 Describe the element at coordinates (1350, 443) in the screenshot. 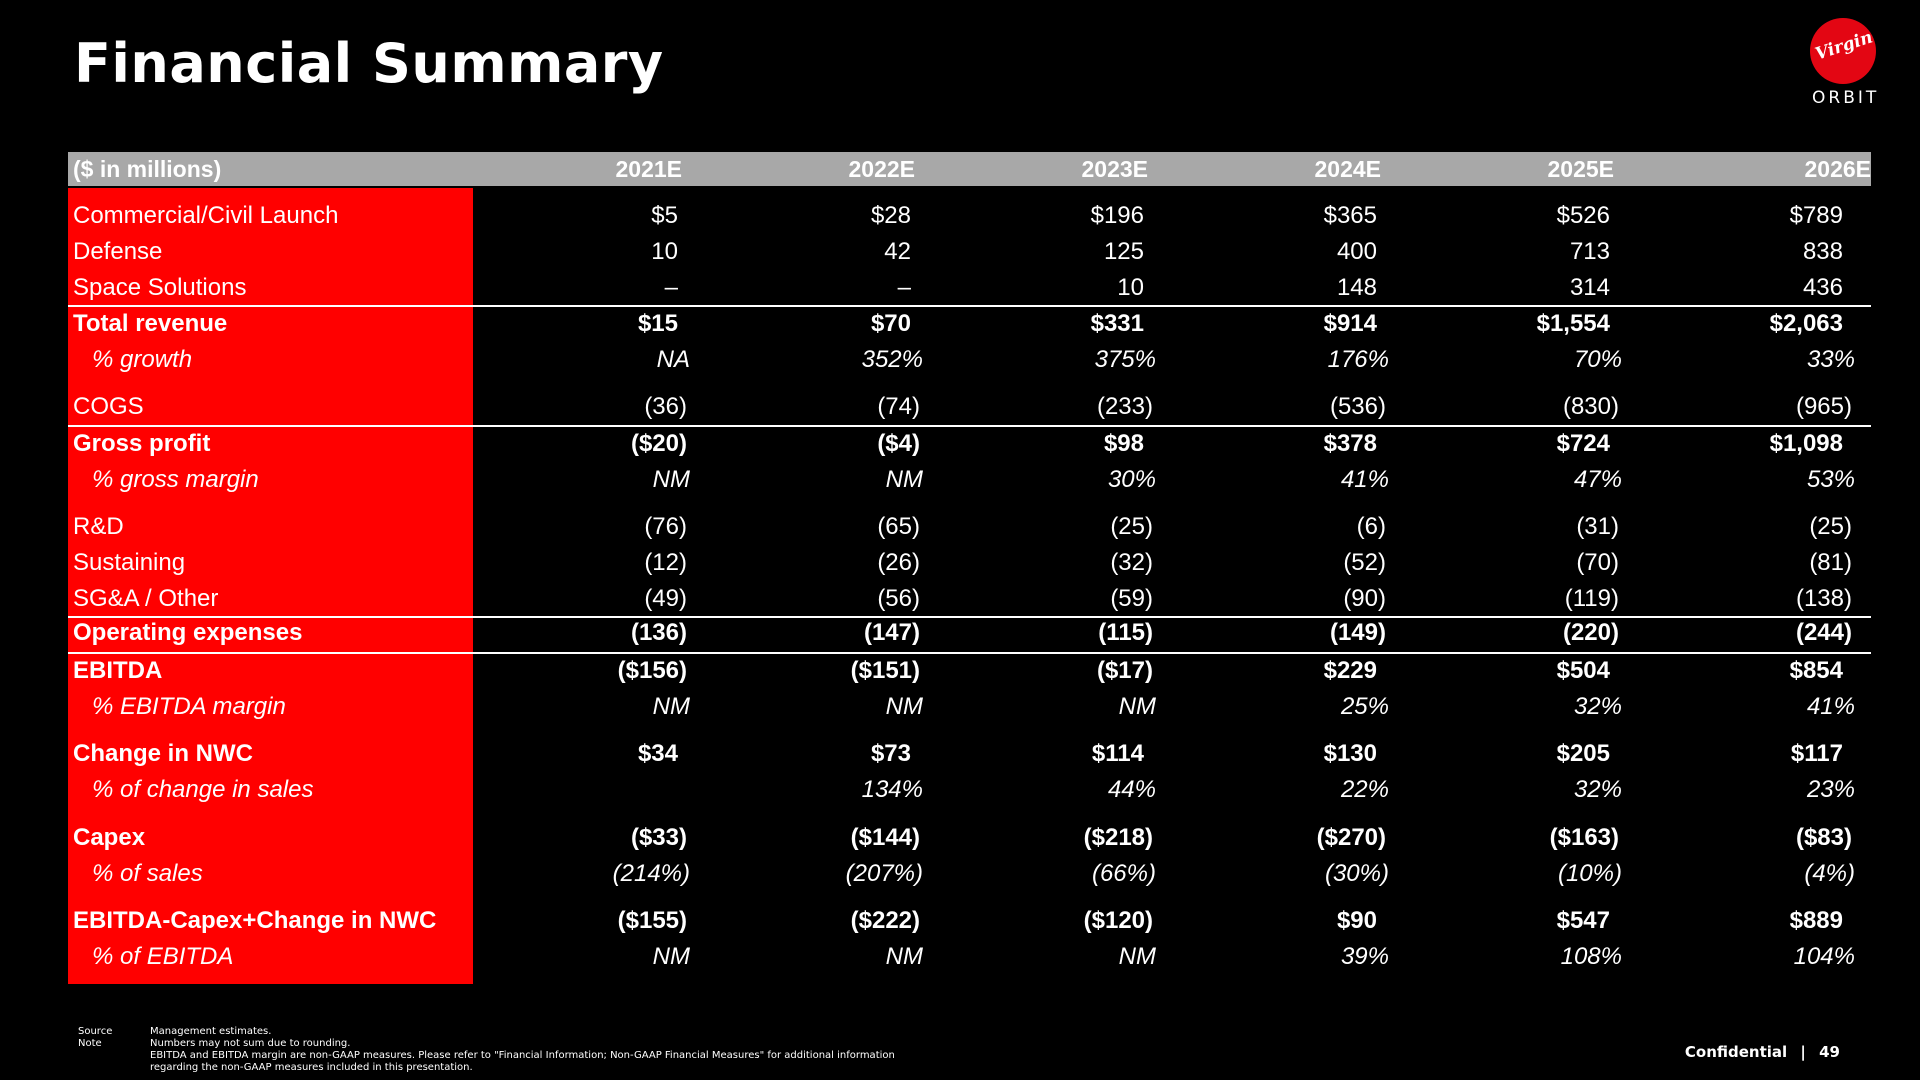

I see `cell-2024e: $378` at that location.